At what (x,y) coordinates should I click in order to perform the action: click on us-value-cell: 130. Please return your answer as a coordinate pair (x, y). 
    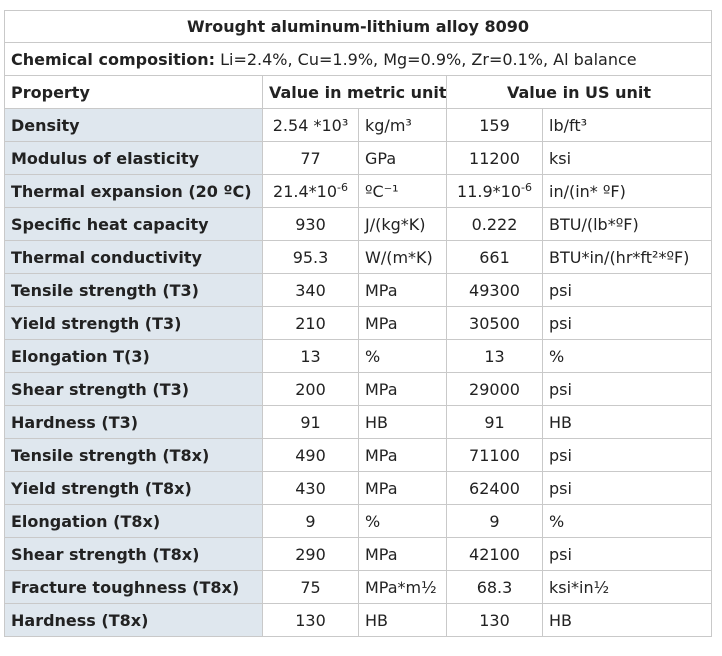
    Looking at the image, I should click on (494, 620).